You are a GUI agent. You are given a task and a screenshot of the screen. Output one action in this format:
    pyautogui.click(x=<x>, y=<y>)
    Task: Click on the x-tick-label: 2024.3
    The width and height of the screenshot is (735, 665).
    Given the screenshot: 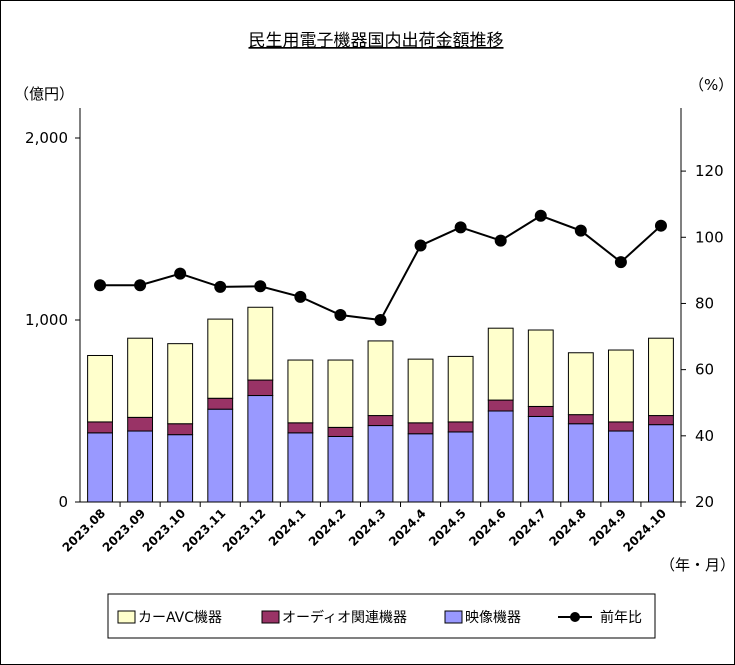 What is the action you would take?
    pyautogui.click(x=367, y=527)
    